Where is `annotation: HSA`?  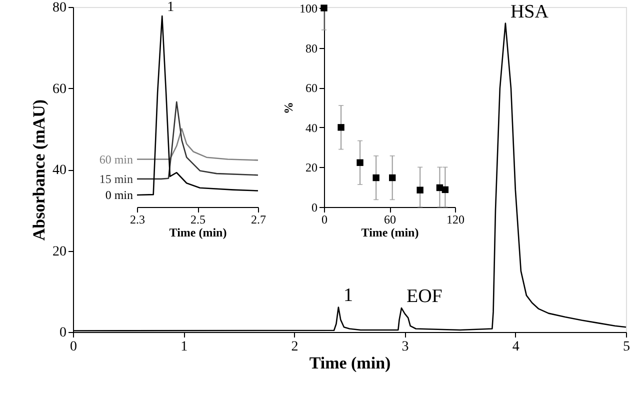
annotation: HSA is located at coordinates (529, 11).